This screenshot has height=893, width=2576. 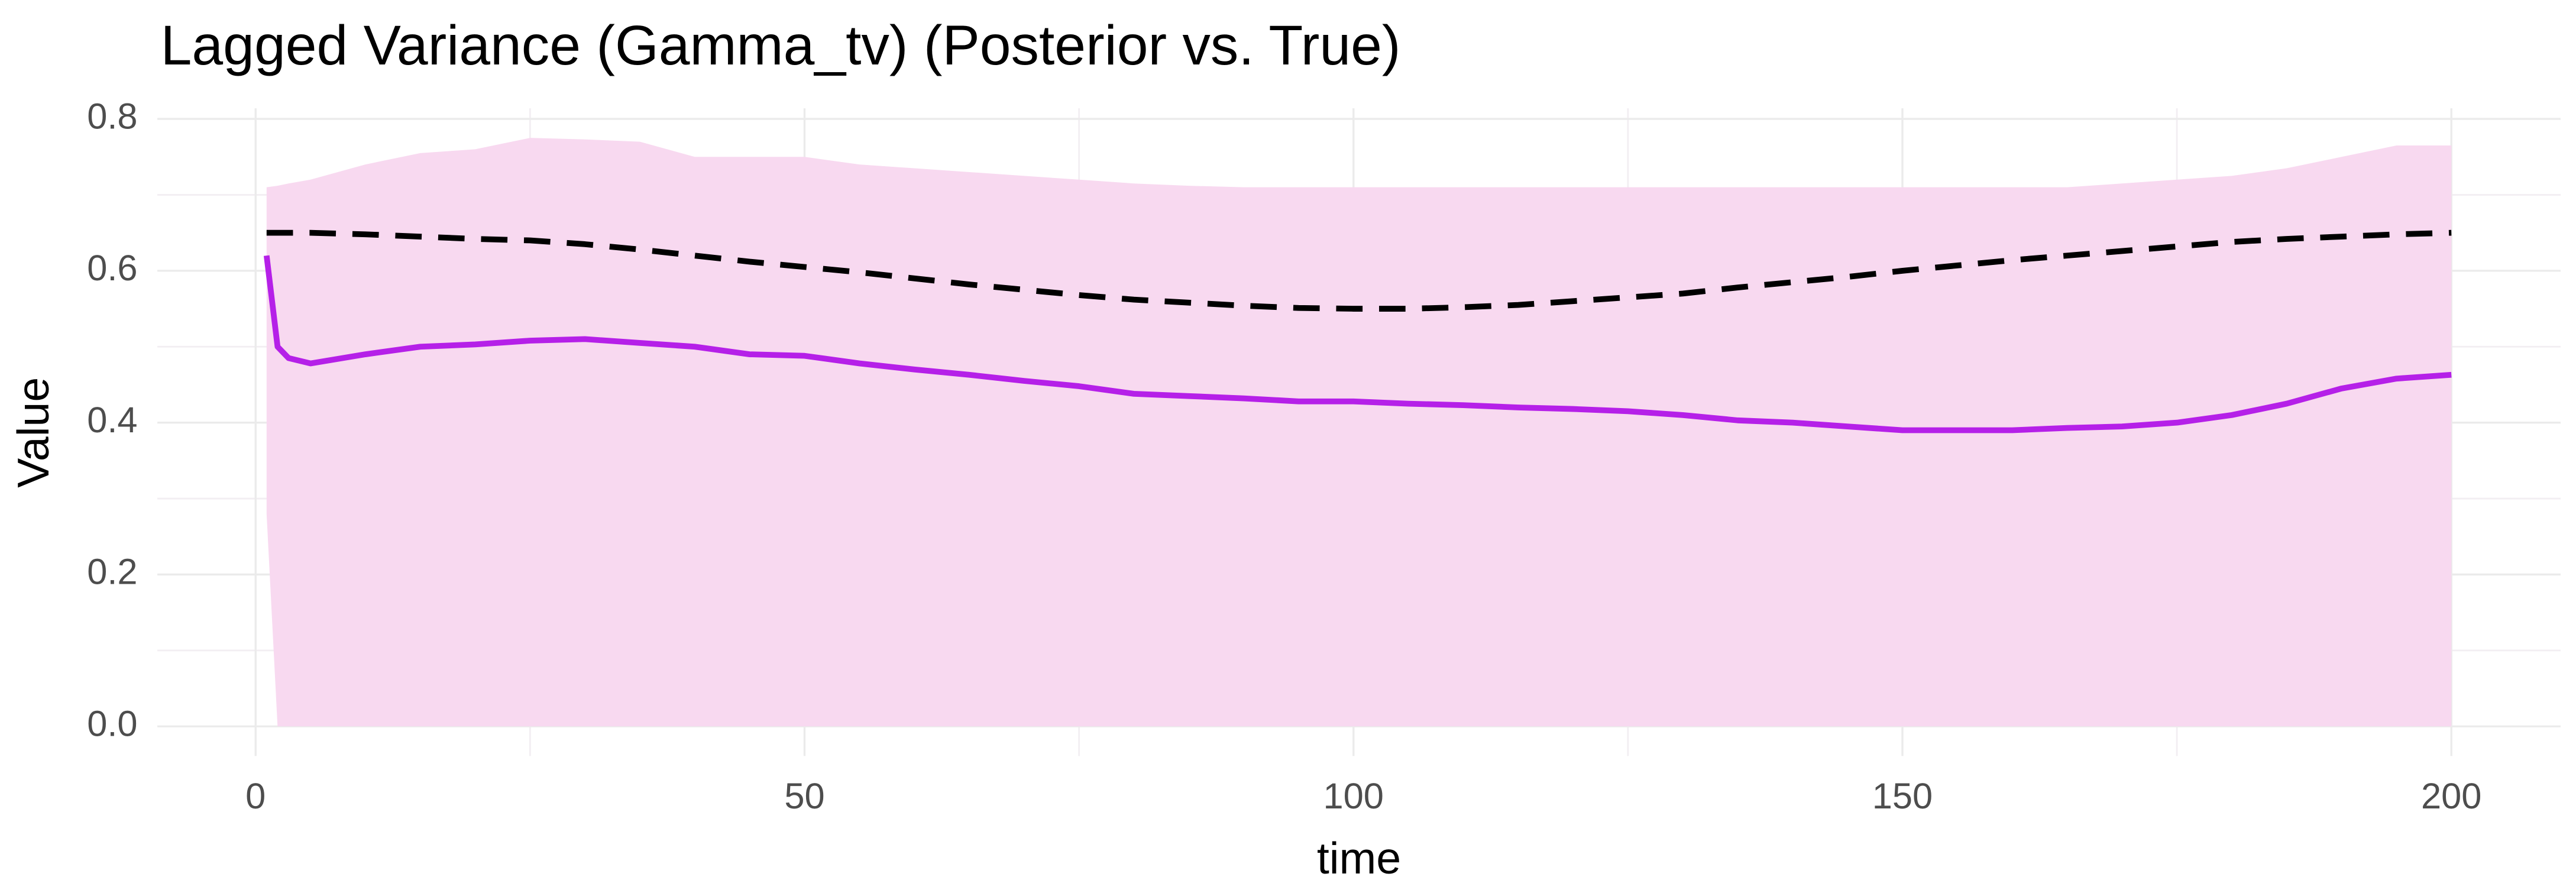 What do you see at coordinates (112, 572) in the screenshot?
I see `y-tick-label: 0.2` at bounding box center [112, 572].